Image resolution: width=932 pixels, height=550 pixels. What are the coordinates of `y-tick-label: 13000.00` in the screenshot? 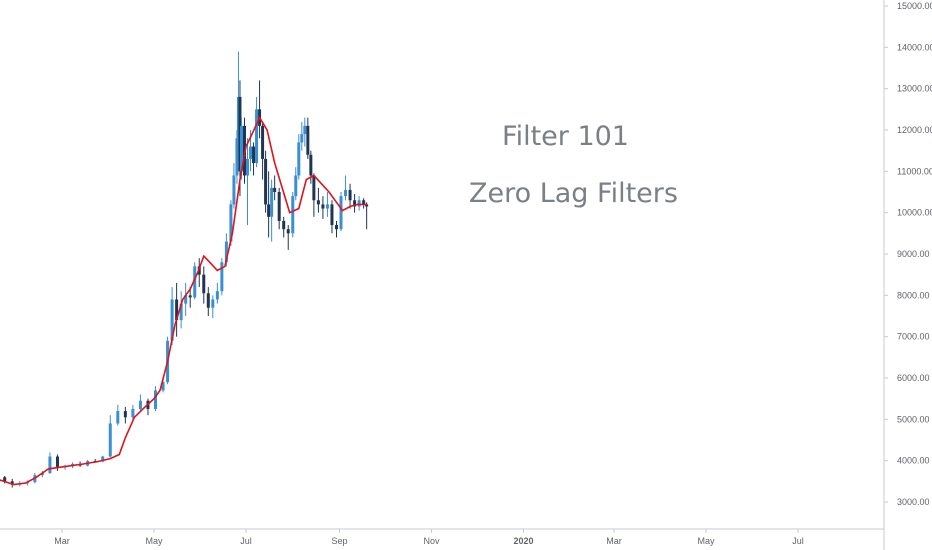 It's located at (914, 89).